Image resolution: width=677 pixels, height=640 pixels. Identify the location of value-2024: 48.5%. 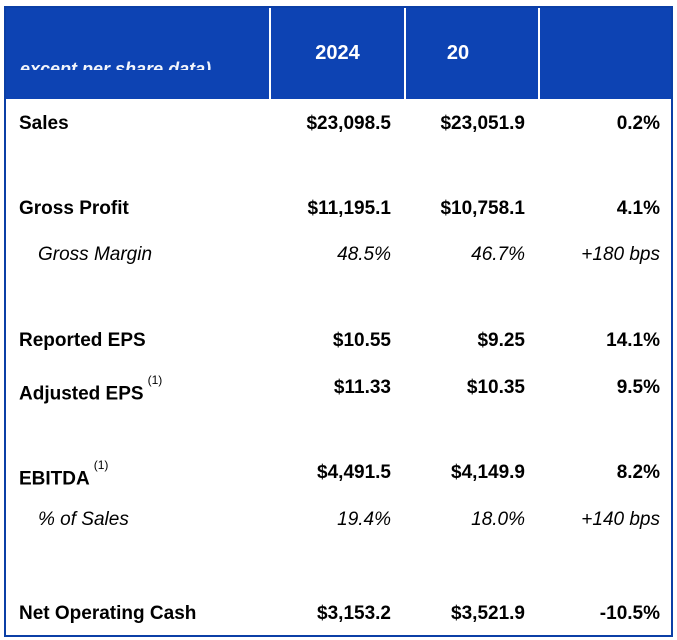
(364, 254).